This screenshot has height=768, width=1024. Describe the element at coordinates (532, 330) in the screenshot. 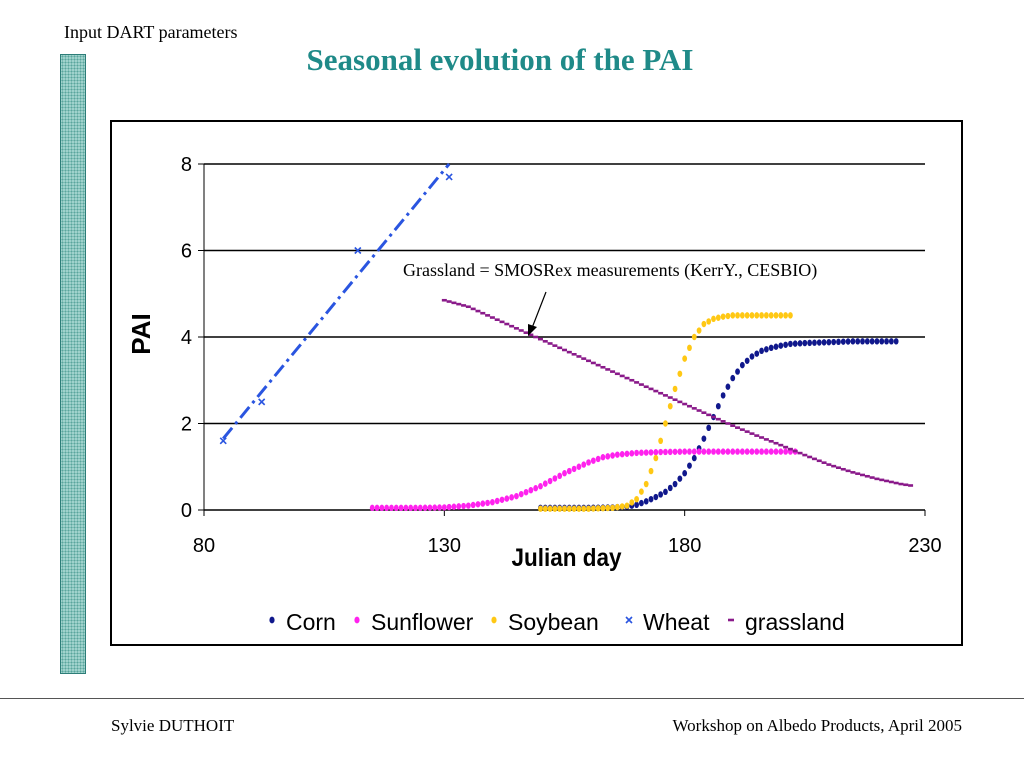

I see `annotation-arrowhead` at that location.